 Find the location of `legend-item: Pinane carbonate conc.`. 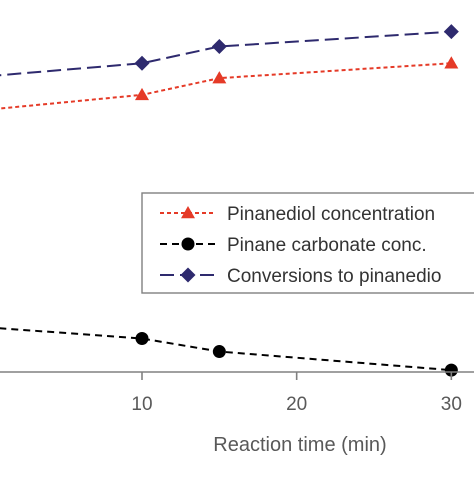

legend-item: Pinane carbonate conc. is located at coordinates (293, 245).